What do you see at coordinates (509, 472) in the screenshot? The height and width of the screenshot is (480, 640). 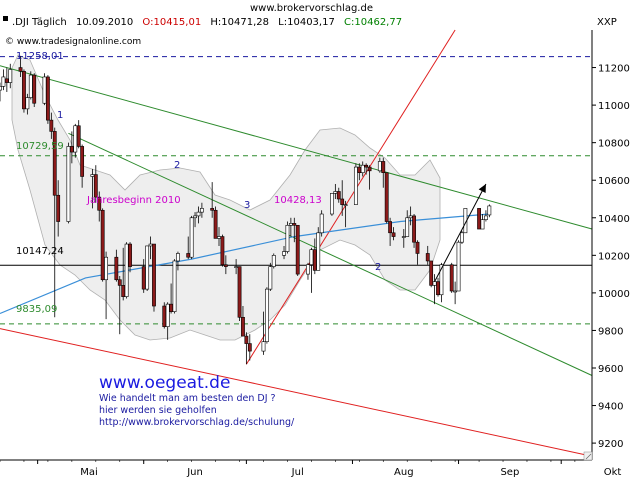 I see `x-tick-label: Sep` at bounding box center [509, 472].